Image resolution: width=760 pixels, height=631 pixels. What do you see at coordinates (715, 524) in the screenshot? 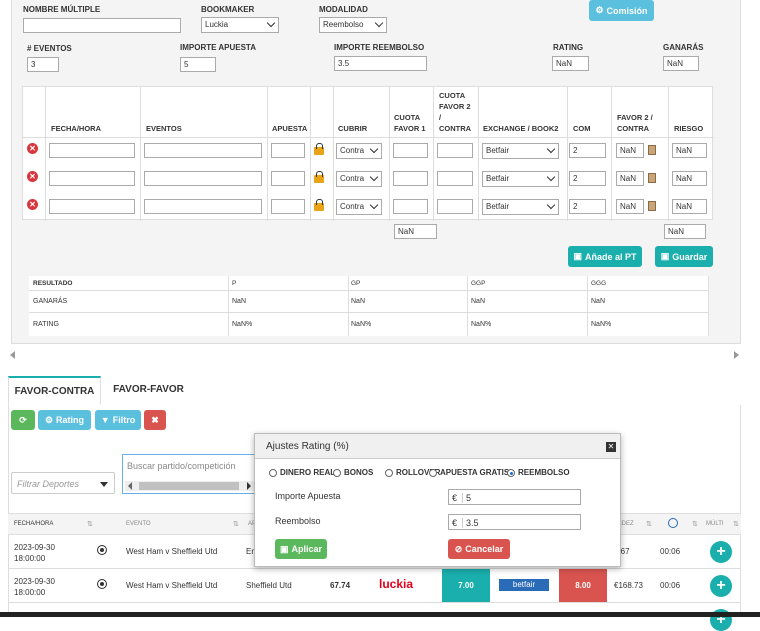
I see `th-multi: MÚLTI` at bounding box center [715, 524].